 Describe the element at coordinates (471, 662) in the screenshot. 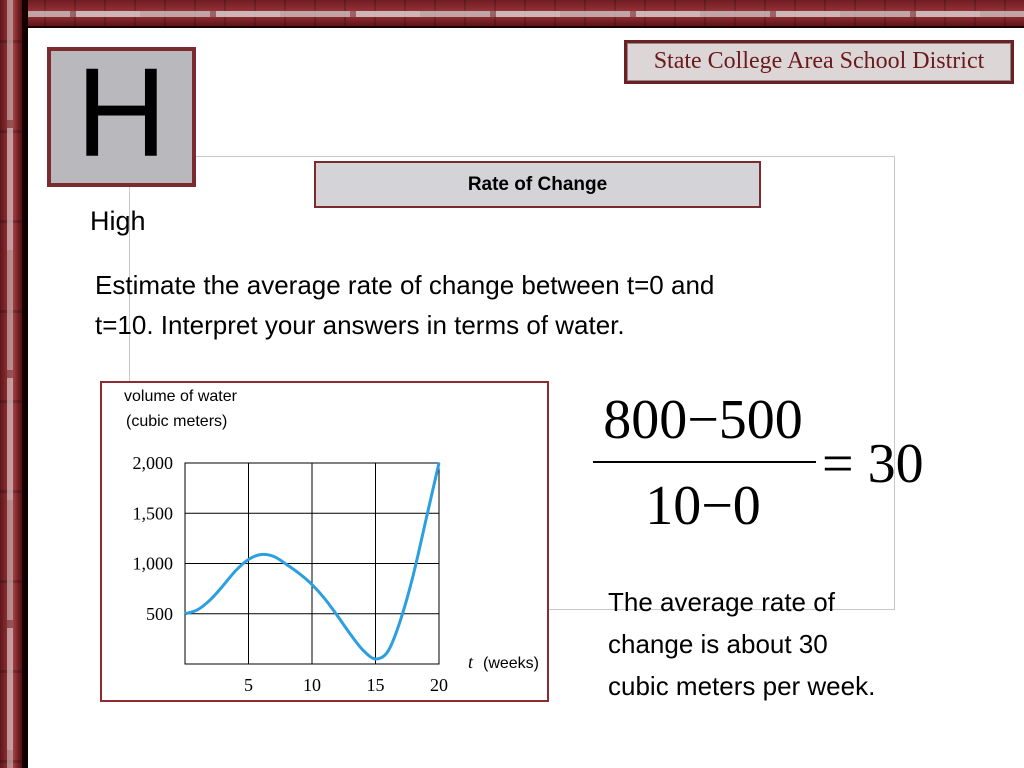

I see `x-axis-label-symbol: t` at that location.